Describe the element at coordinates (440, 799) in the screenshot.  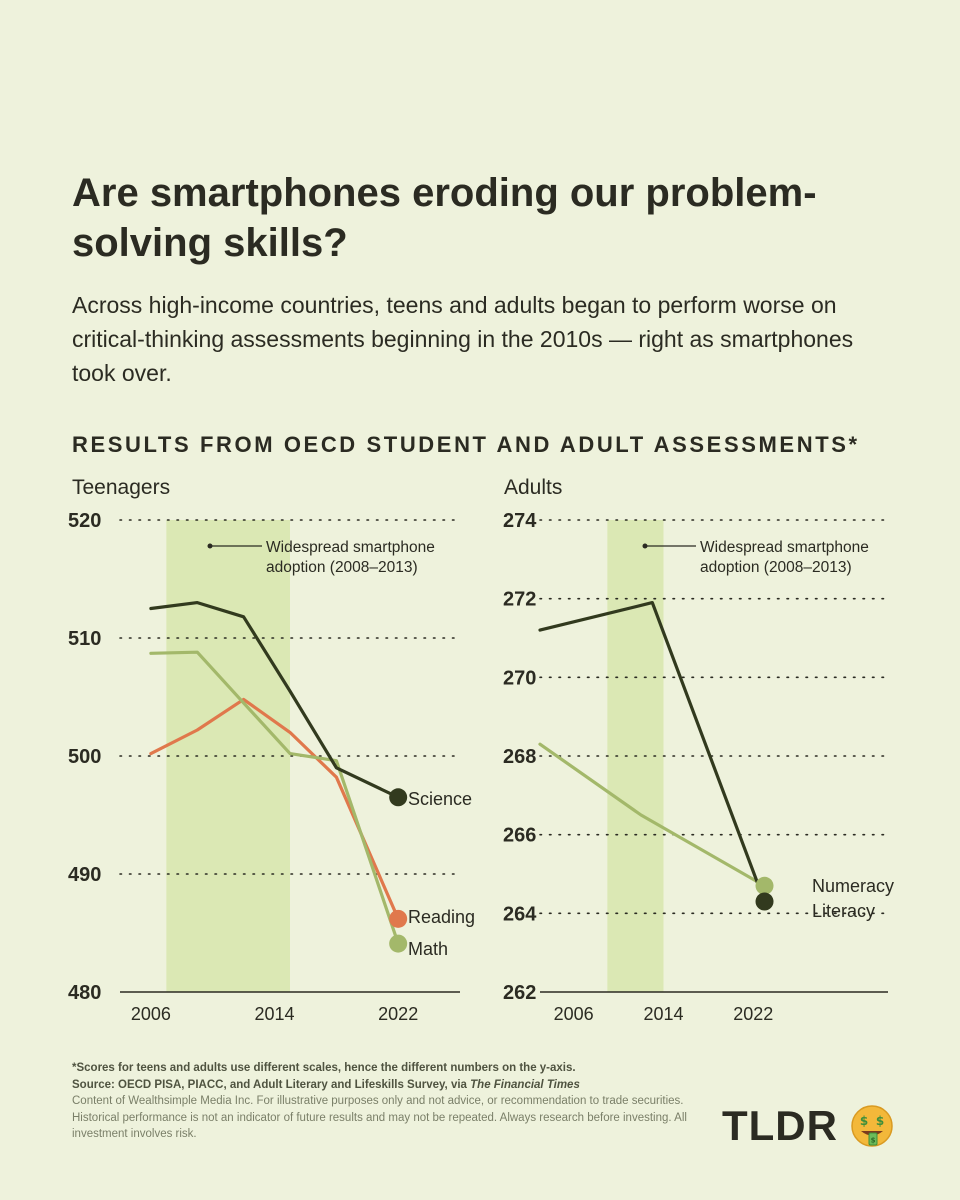
I see `series-label-science: Science` at that location.